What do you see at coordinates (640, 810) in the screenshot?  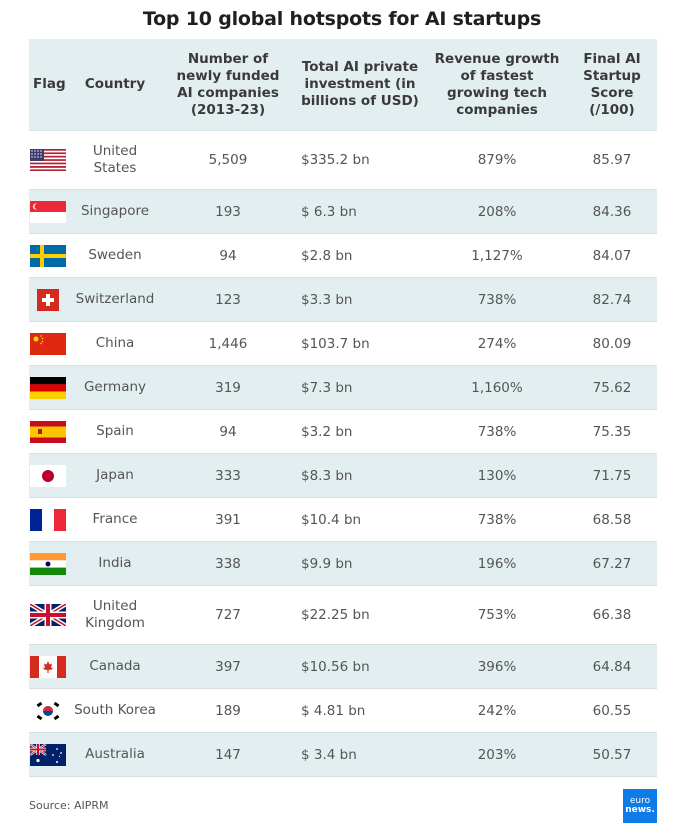 I see `logo-line2: news.` at bounding box center [640, 810].